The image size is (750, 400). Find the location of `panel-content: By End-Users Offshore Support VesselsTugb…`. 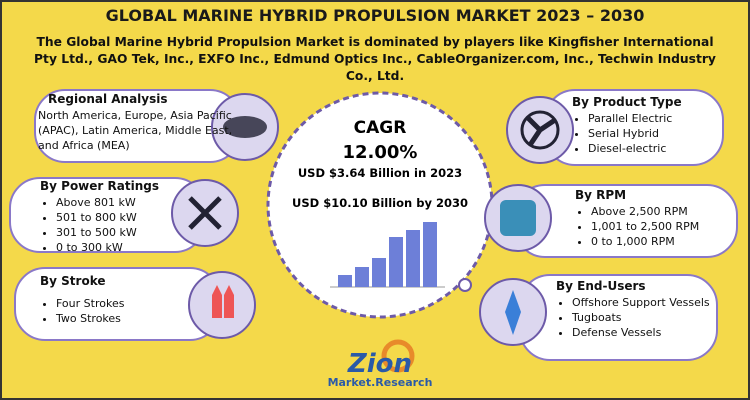

panel-content: By End-Users Offshore Support VesselsTugb… is located at coordinates (633, 309).